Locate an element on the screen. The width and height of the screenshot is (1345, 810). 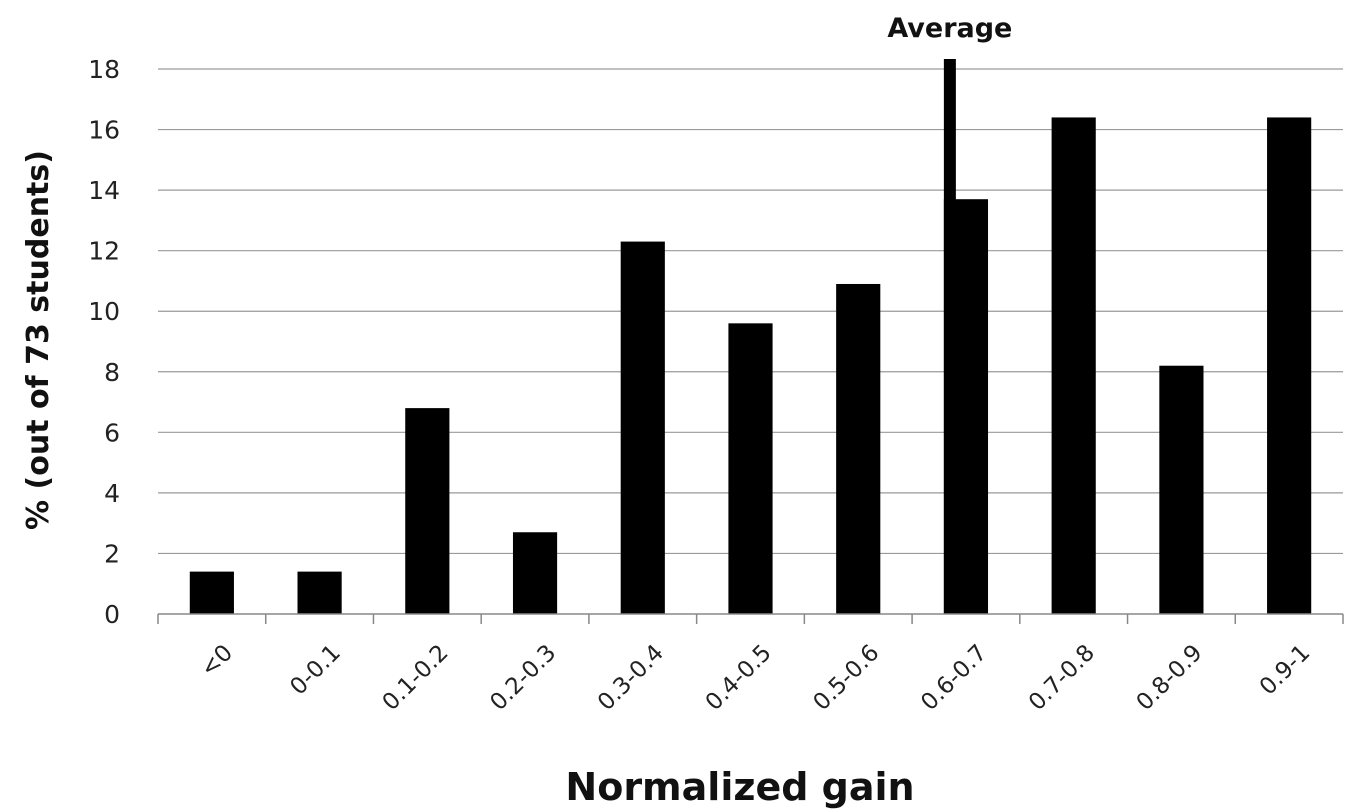
x-category-label: 0.8-0.9 is located at coordinates (1170, 678).